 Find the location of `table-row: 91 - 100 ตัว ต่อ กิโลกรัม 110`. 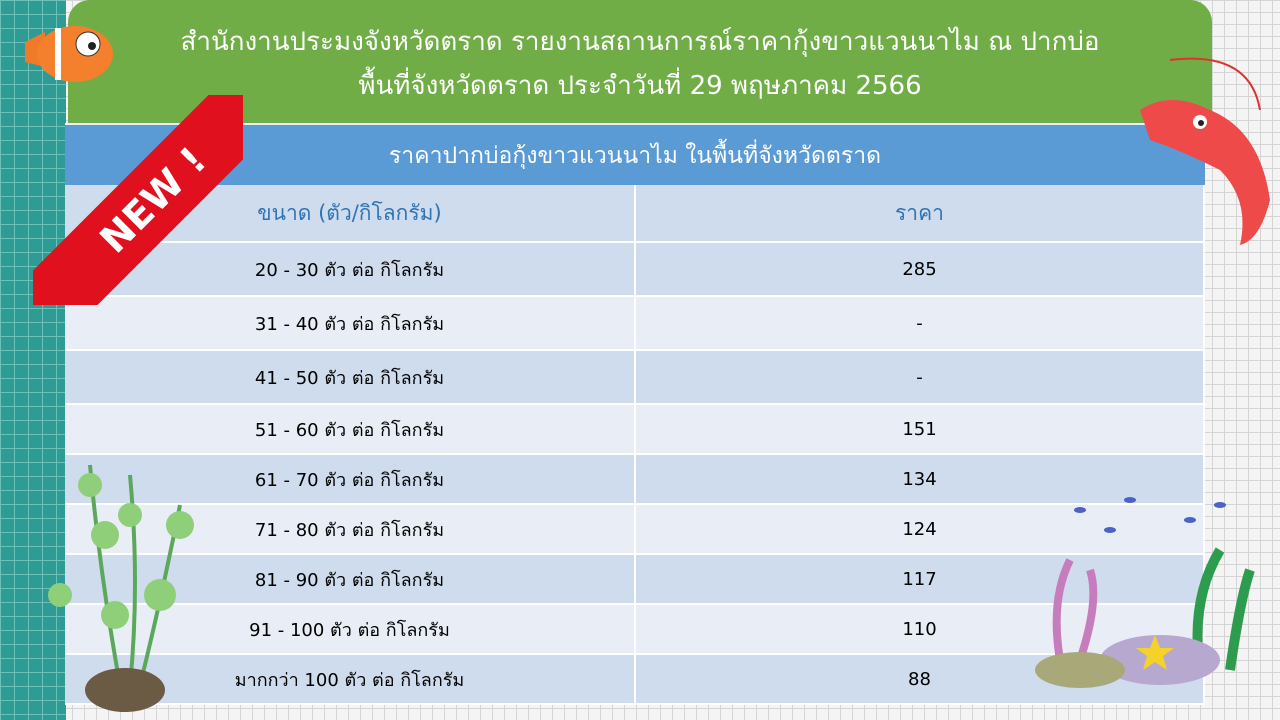

table-row: 91 - 100 ตัว ต่อ กิโลกรัม 110 is located at coordinates (635, 629).